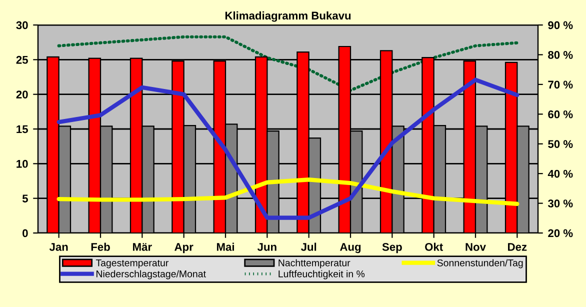  I want to click on y-tick-label: 0, so click(25, 233).